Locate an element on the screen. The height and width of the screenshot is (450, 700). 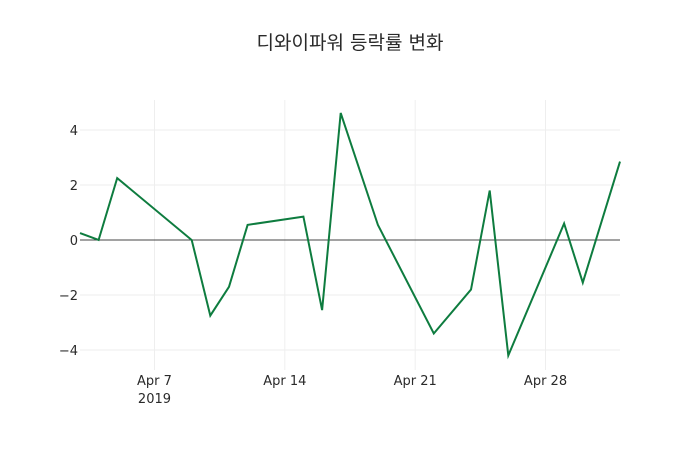
x-year-label: 2019 is located at coordinates (154, 399).